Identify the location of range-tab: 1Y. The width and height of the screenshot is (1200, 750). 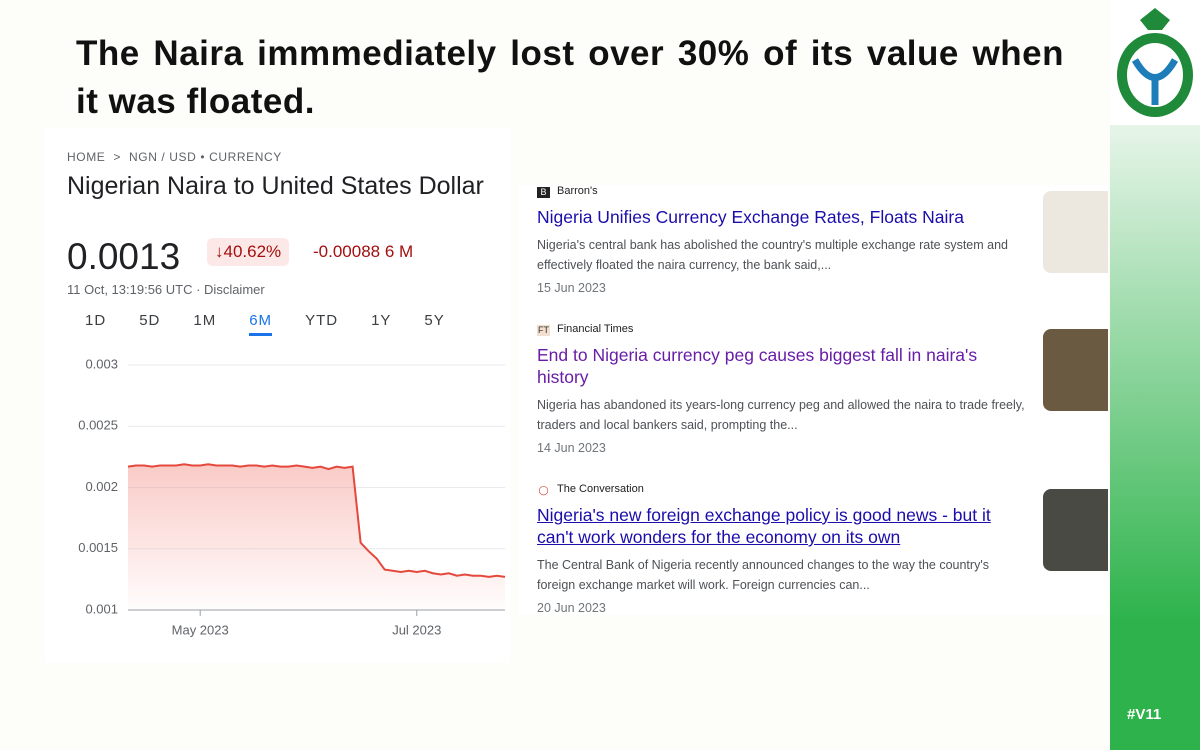
(381, 320).